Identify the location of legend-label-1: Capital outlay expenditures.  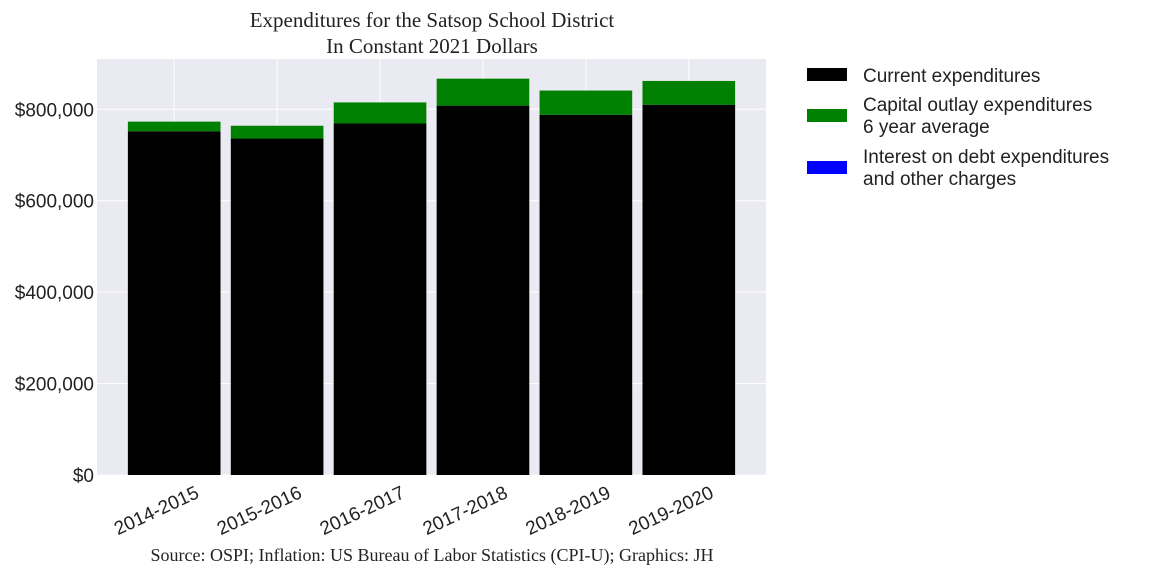
(977, 105).